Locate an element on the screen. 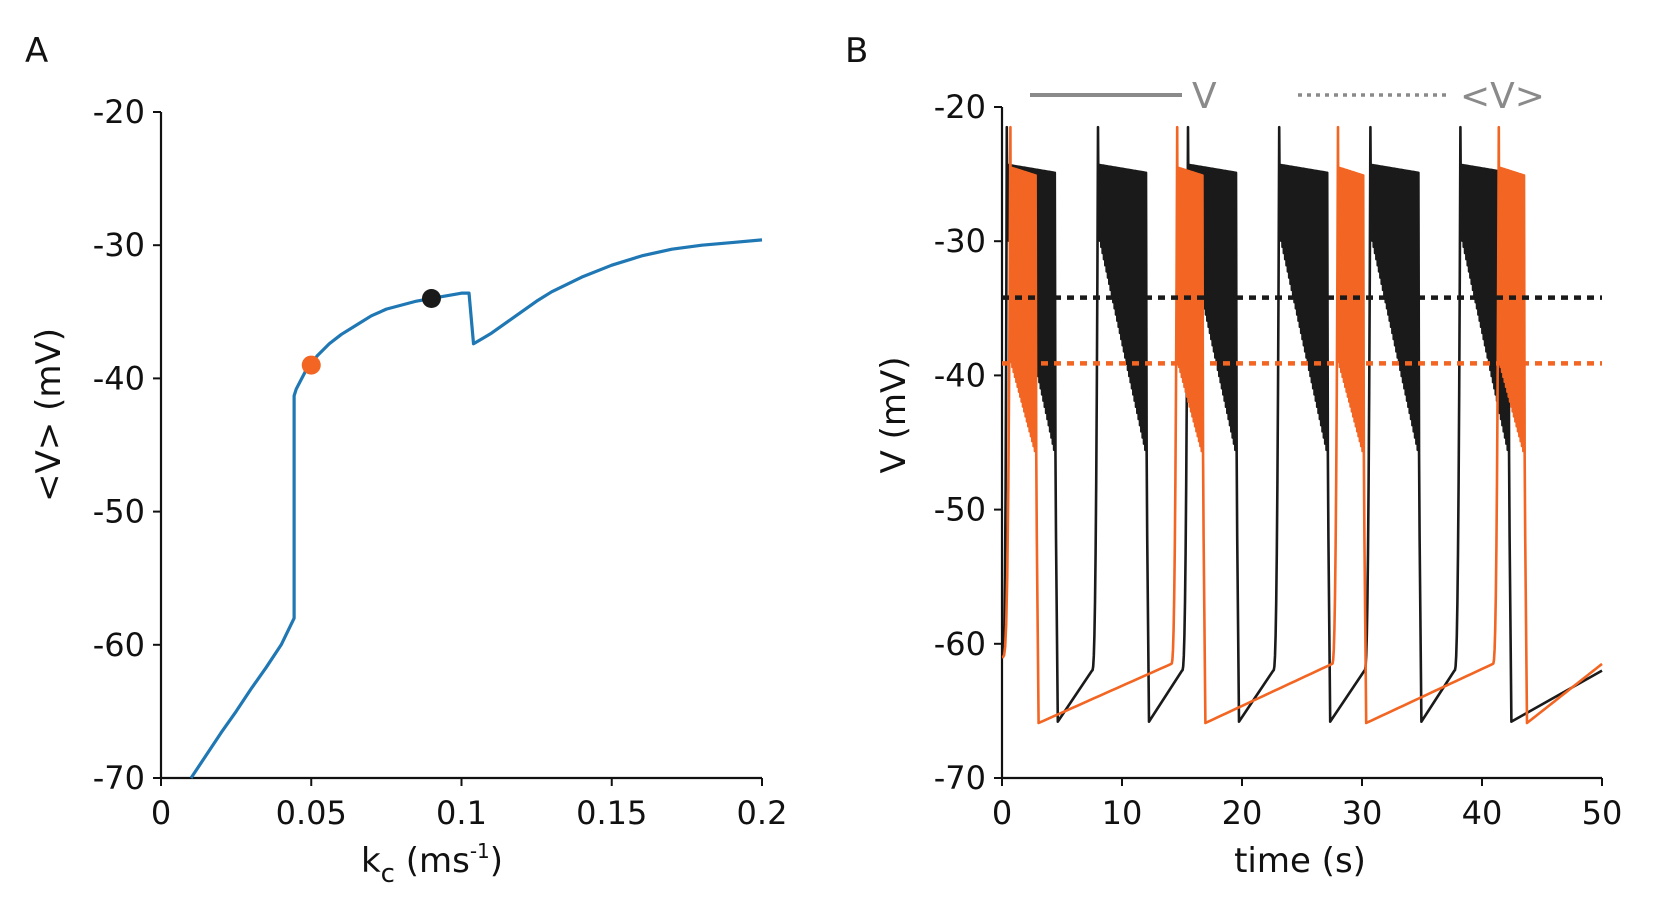 The image size is (1662, 918). x-tick-label: 0.1 is located at coordinates (461, 813).